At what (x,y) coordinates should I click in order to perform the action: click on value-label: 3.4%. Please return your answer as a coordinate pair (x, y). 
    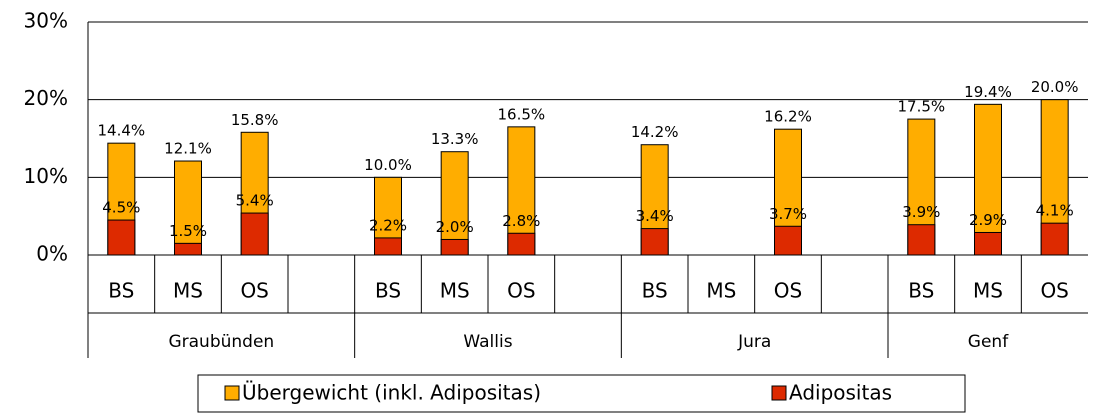
    Looking at the image, I should click on (655, 216).